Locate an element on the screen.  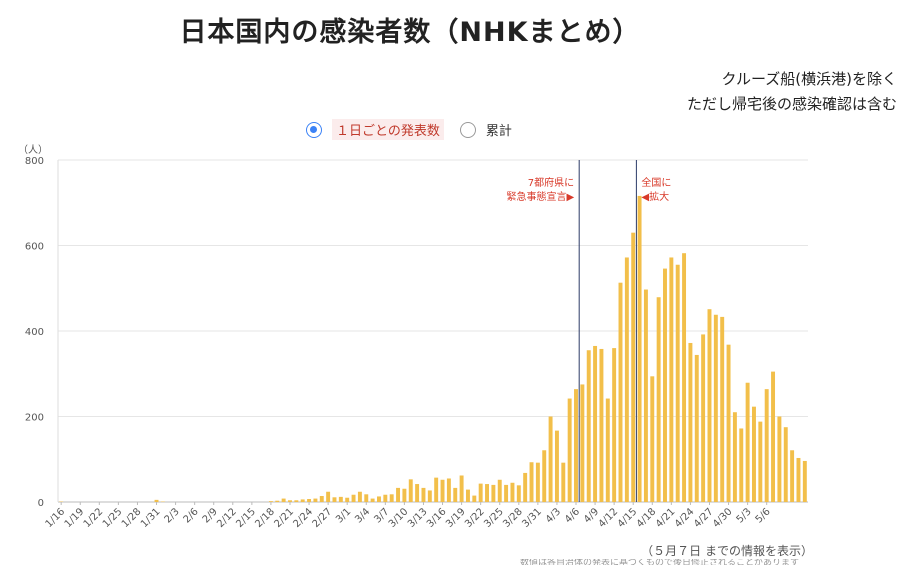
x-tick-label: 2/12 is located at coordinates (227, 518).